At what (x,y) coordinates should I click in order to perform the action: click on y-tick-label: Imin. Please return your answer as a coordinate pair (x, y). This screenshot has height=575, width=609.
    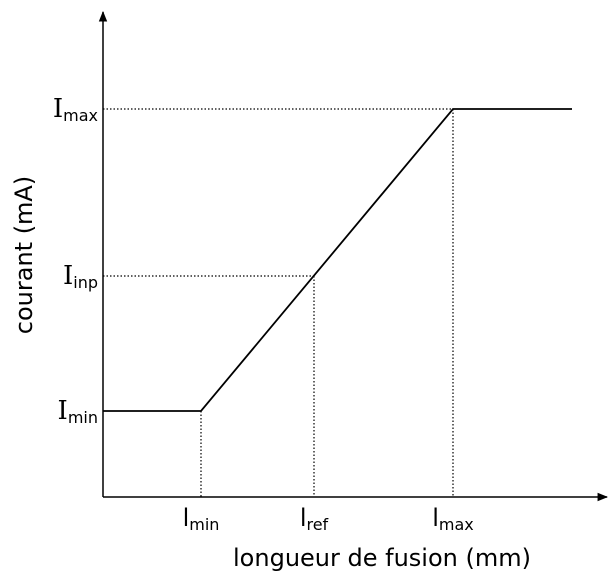
    Looking at the image, I should click on (78, 411).